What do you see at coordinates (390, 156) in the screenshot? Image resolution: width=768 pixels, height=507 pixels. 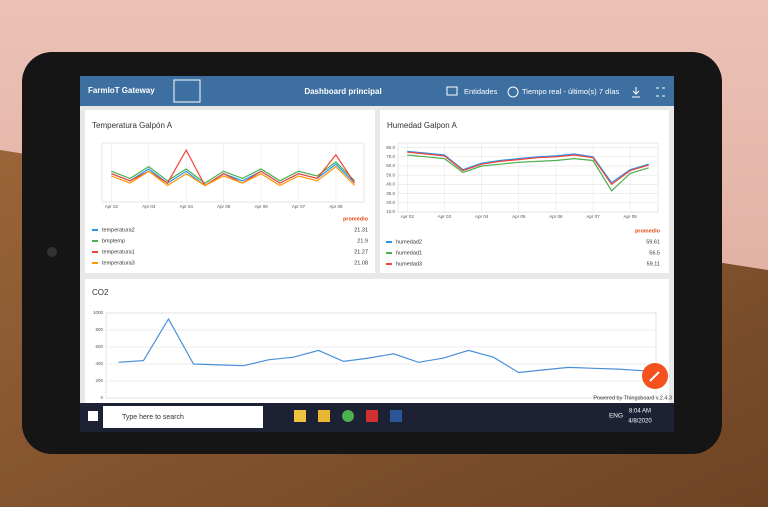 I see `y-tick-label: 70.0` at bounding box center [390, 156].